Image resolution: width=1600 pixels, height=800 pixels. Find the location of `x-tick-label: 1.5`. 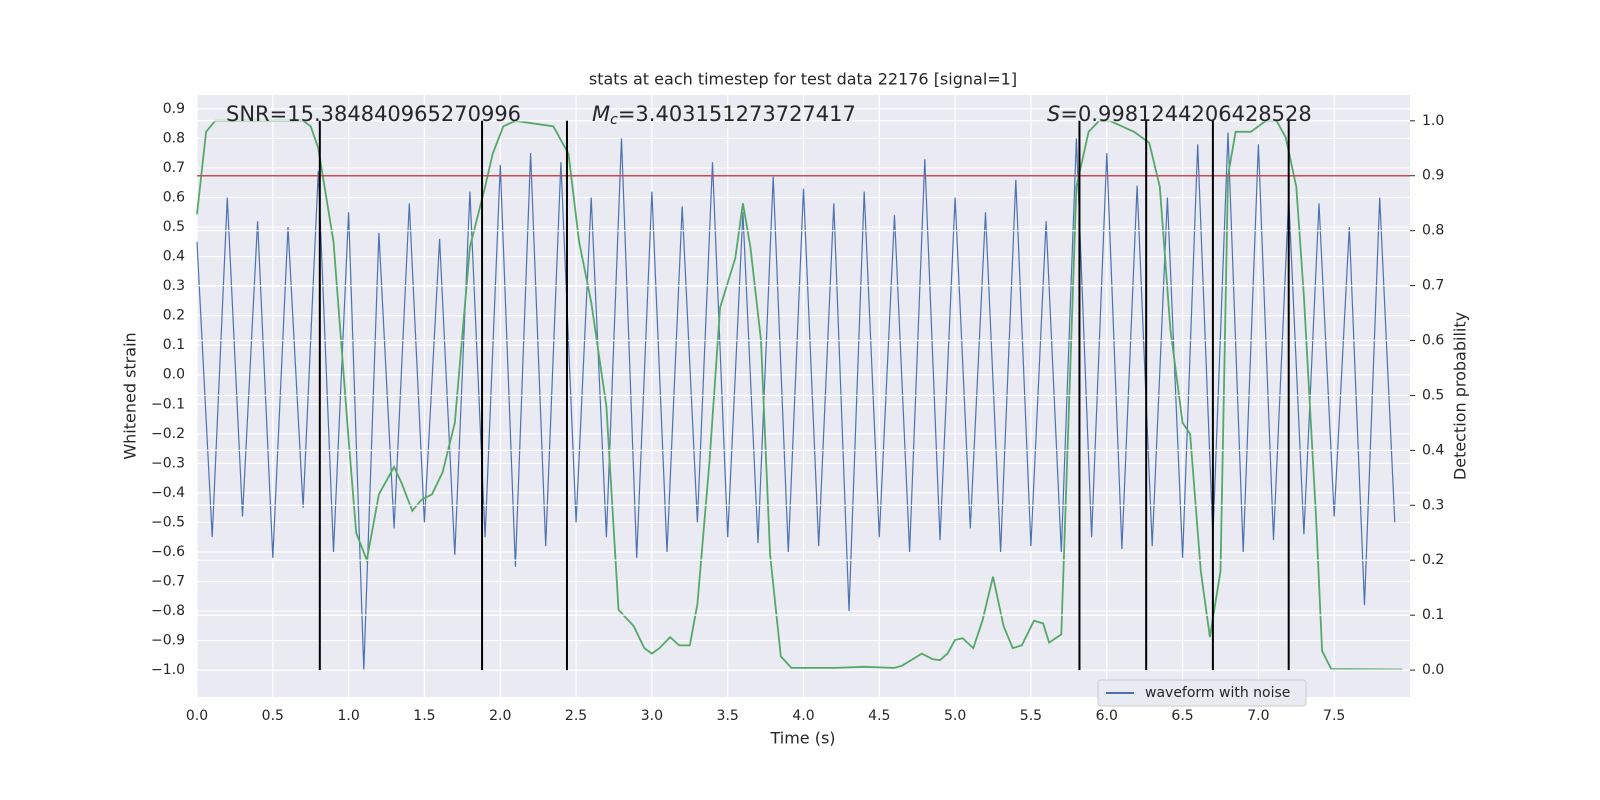

x-tick-label: 1.5 is located at coordinates (424, 716).